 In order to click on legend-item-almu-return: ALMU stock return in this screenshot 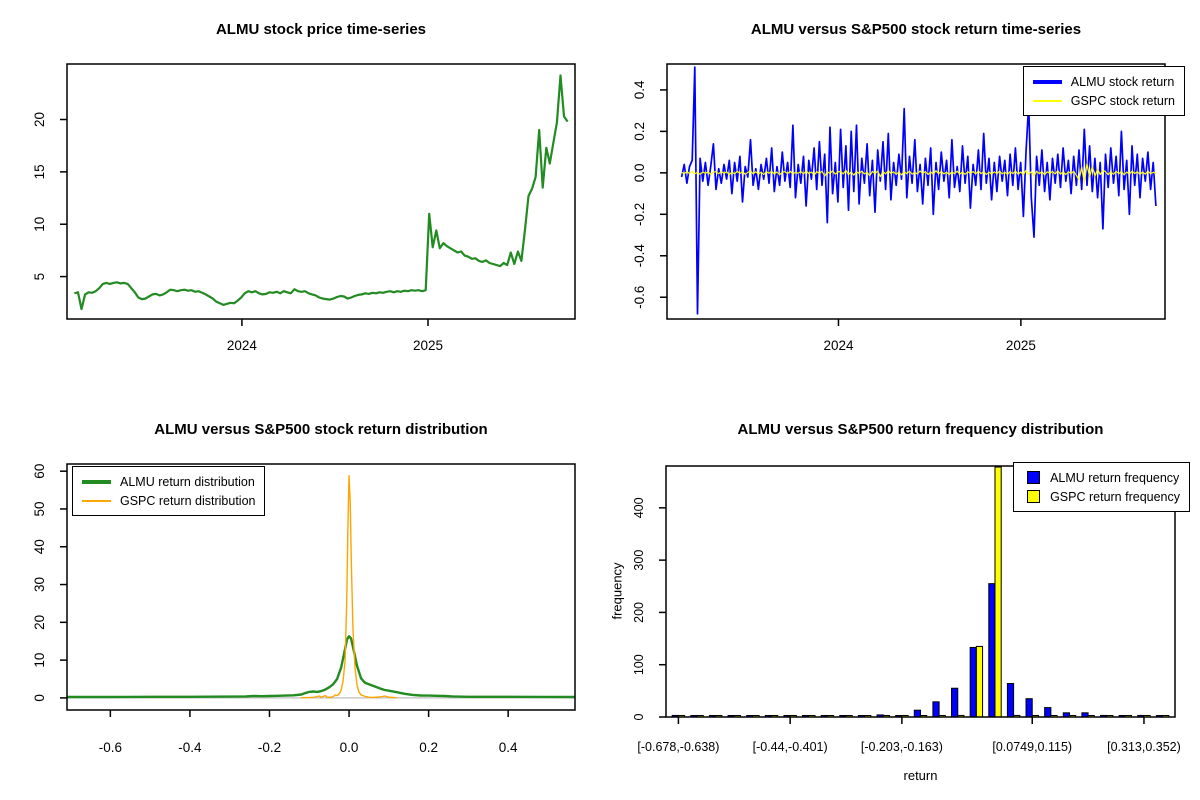, I will do `click(1103, 81)`.